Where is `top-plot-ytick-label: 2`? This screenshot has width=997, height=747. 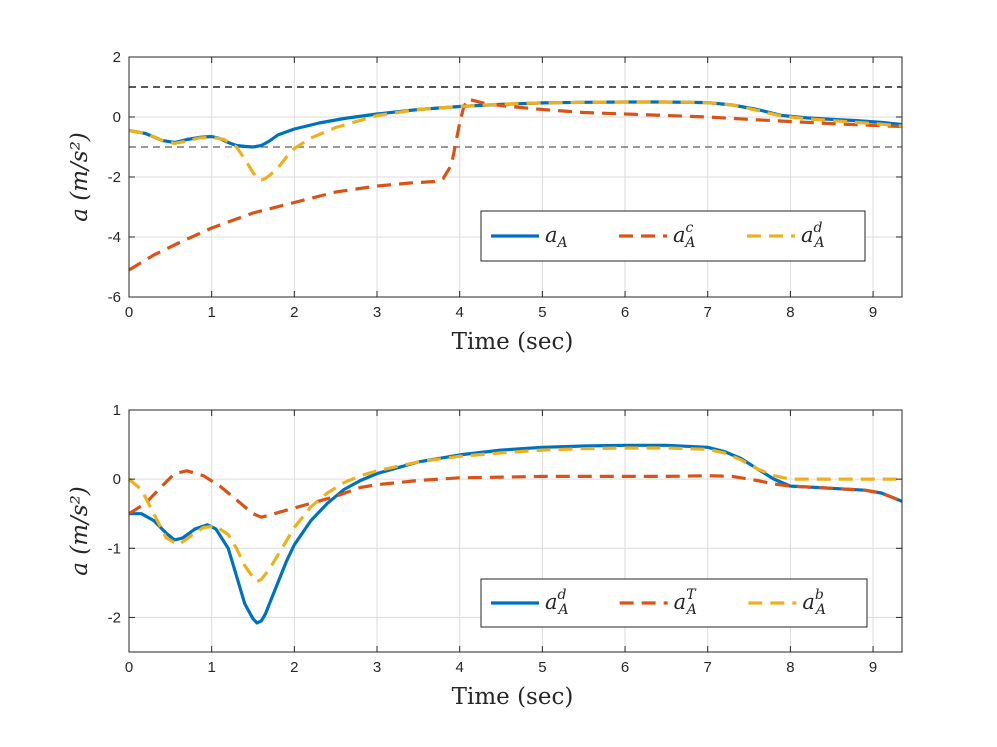
top-plot-ytick-label: 2 is located at coordinates (117, 57).